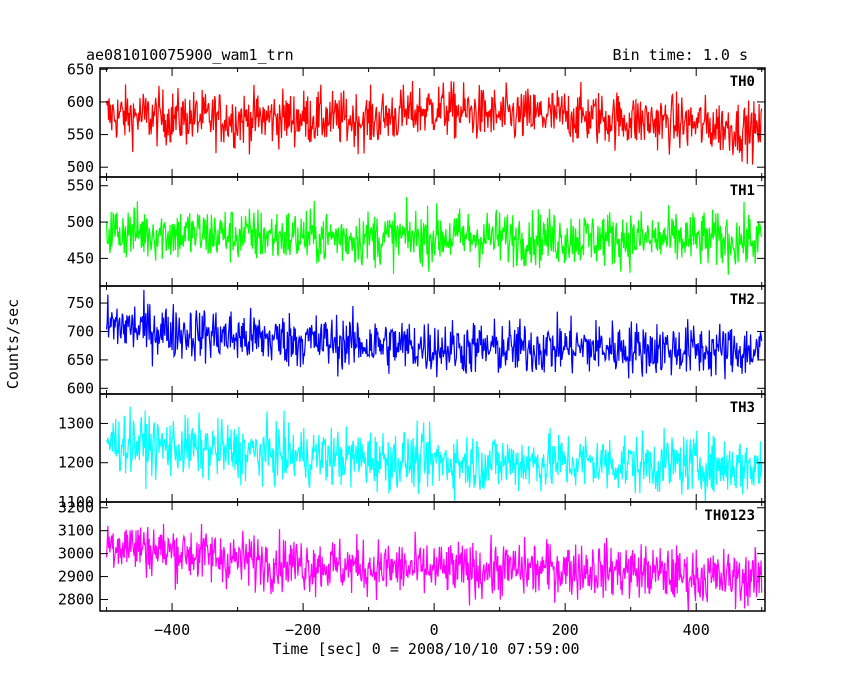 Image resolution: width=850 pixels, height=684 pixels. What do you see at coordinates (76, 600) in the screenshot?
I see `y-tick-label: 2800` at bounding box center [76, 600].